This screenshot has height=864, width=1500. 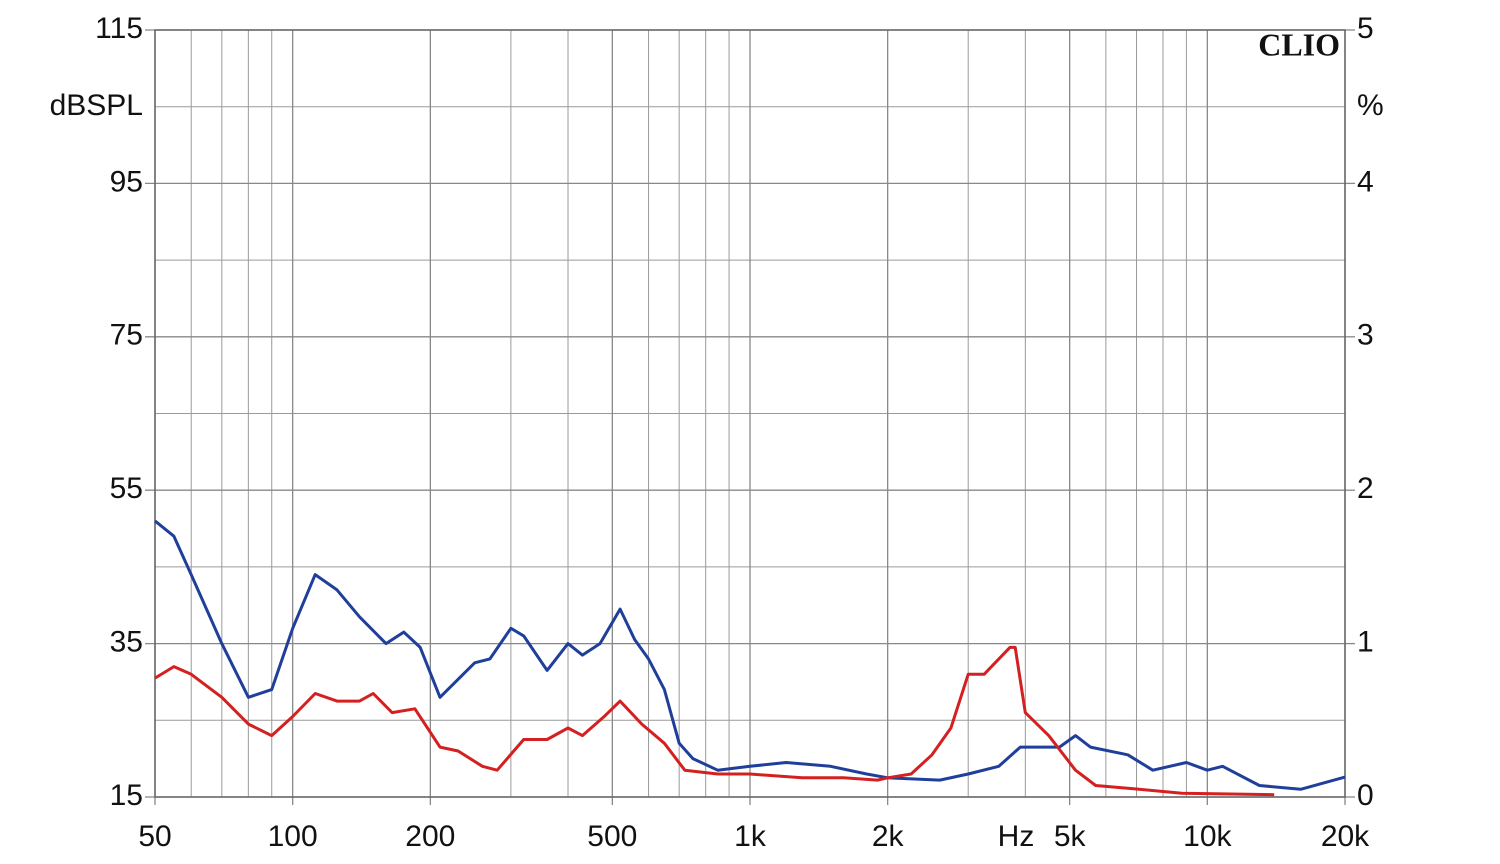 I want to click on y-tick-label: 15, so click(x=126, y=795).